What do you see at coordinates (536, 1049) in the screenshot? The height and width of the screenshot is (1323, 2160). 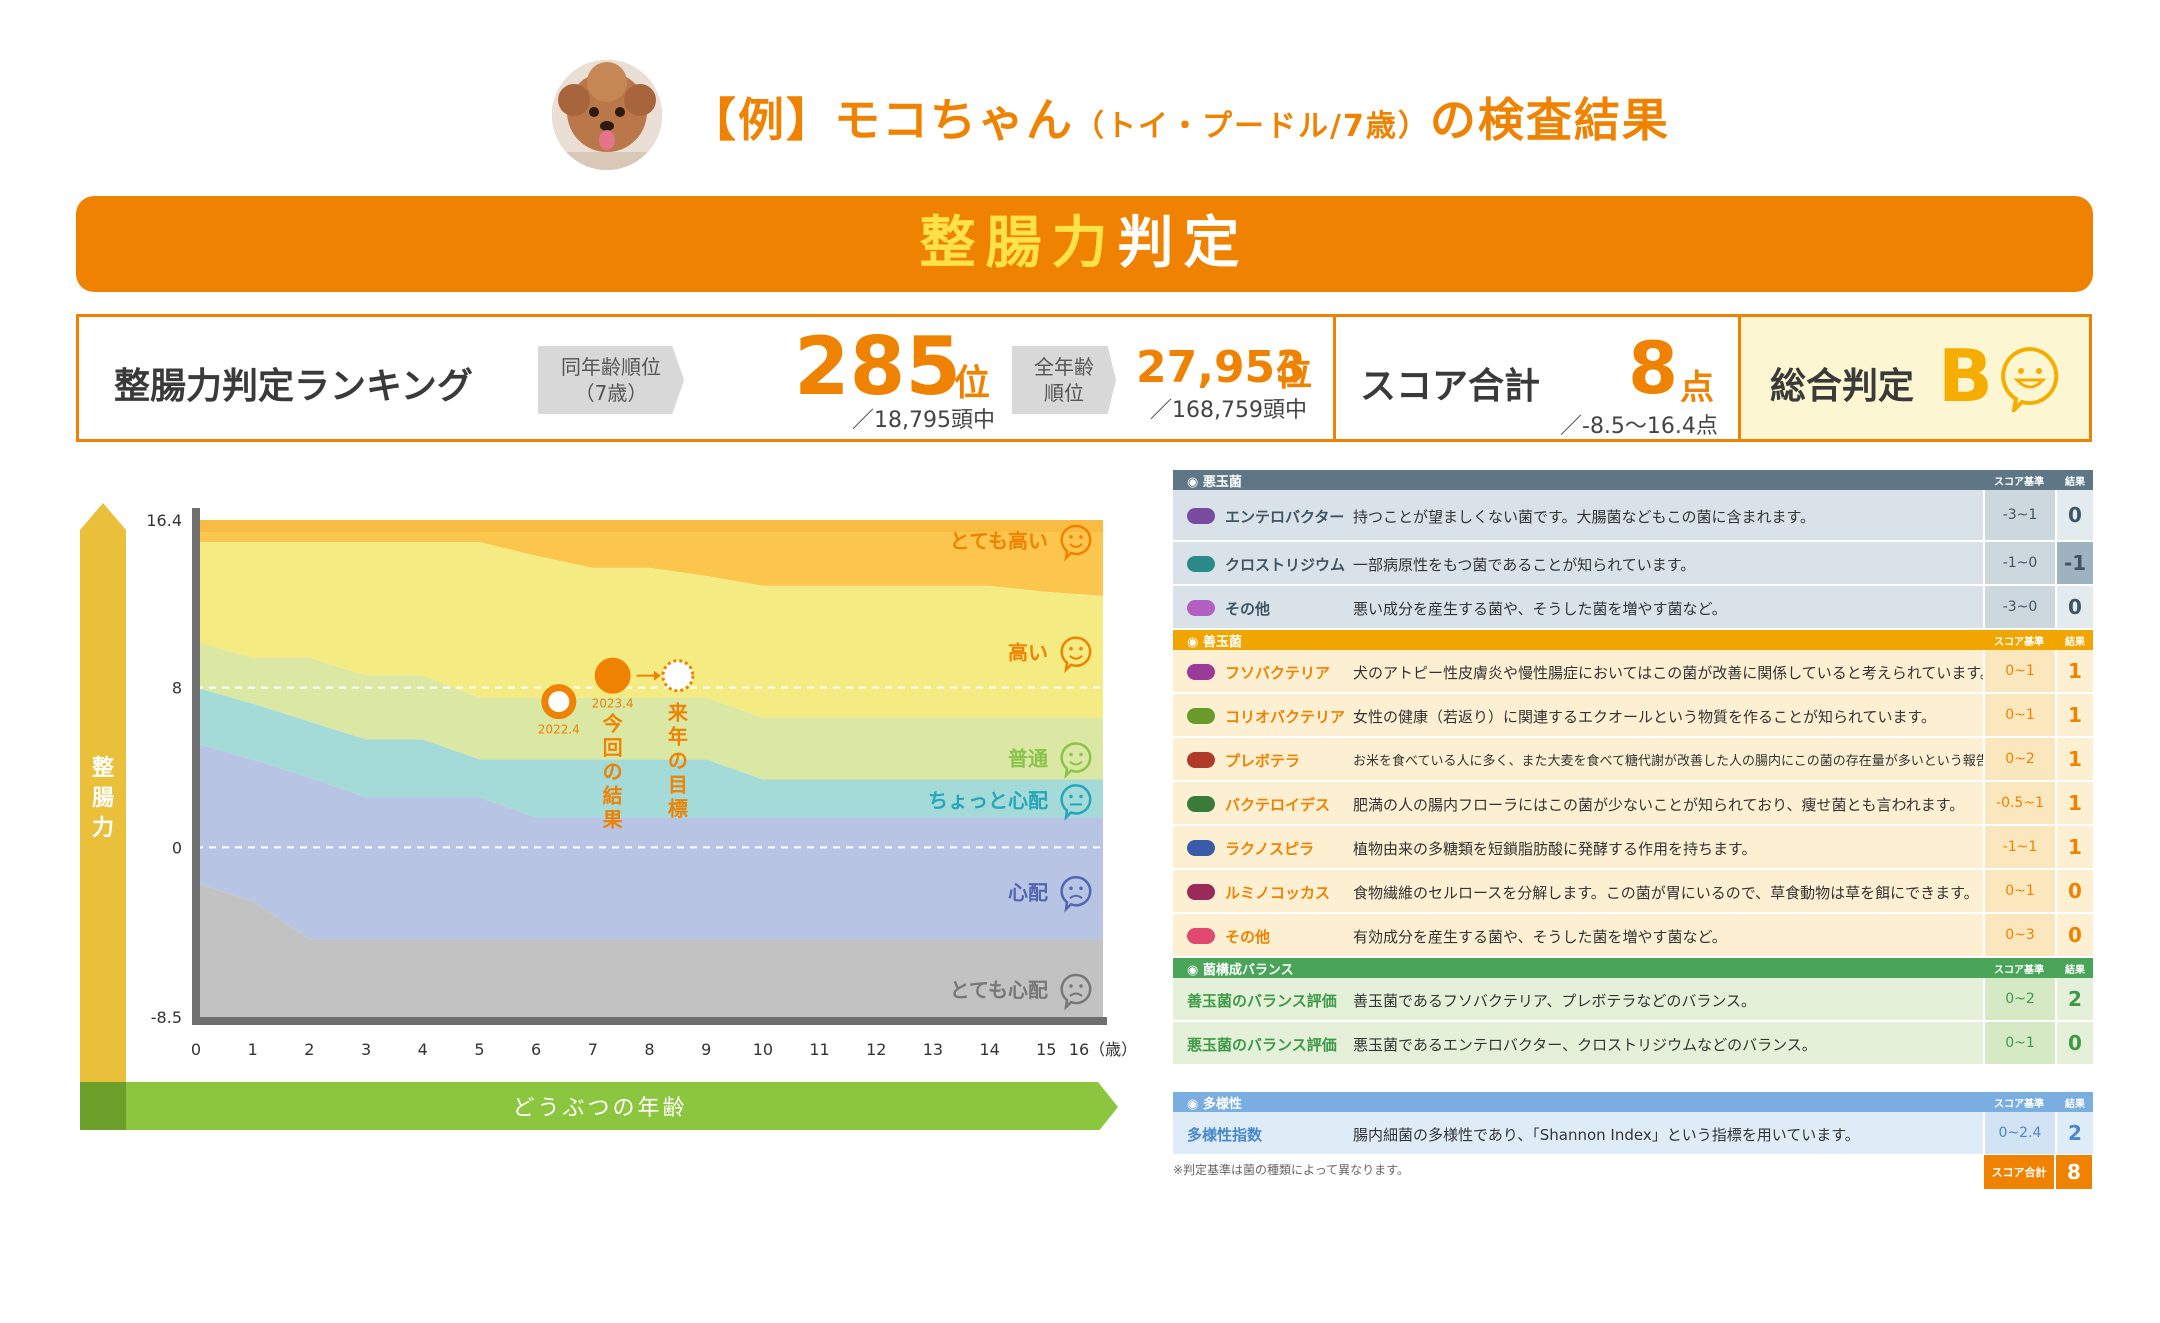 I see `x-tick-label: 6` at bounding box center [536, 1049].